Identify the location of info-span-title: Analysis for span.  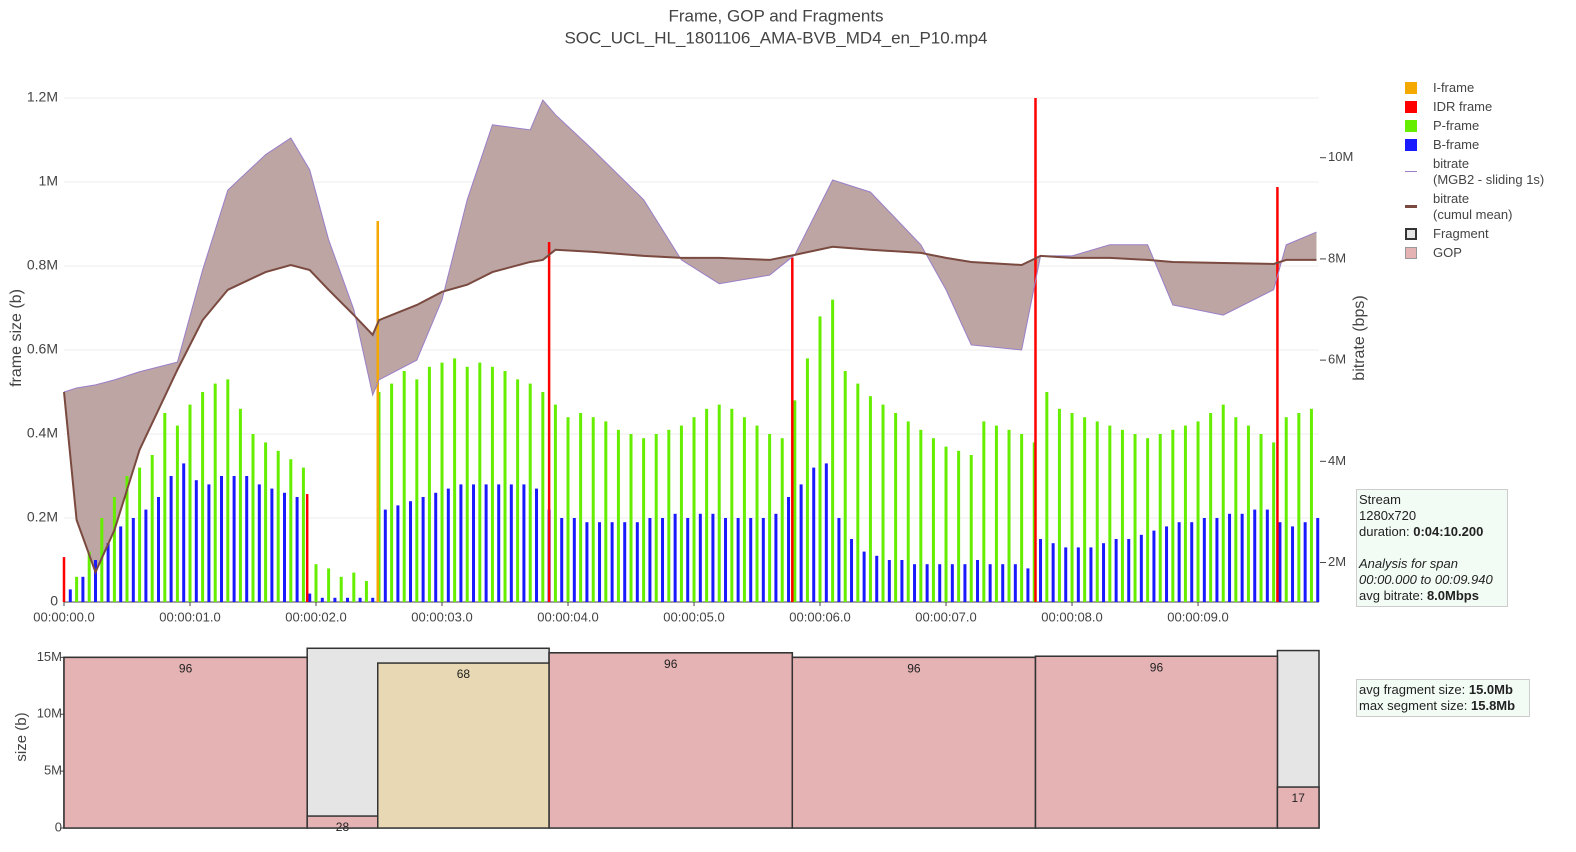
(1408, 563).